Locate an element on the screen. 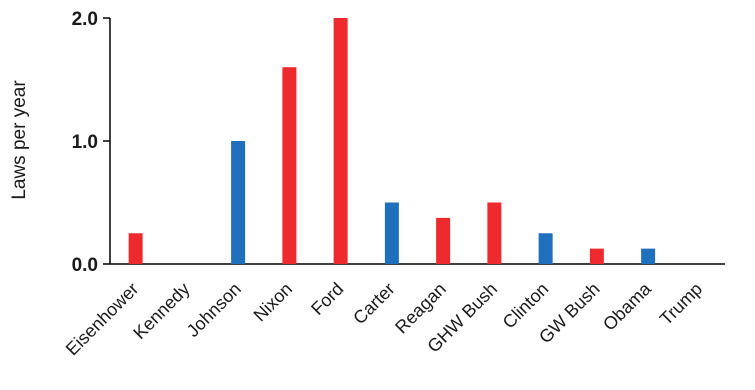  y-tick-label: 2.0 is located at coordinates (85, 19).